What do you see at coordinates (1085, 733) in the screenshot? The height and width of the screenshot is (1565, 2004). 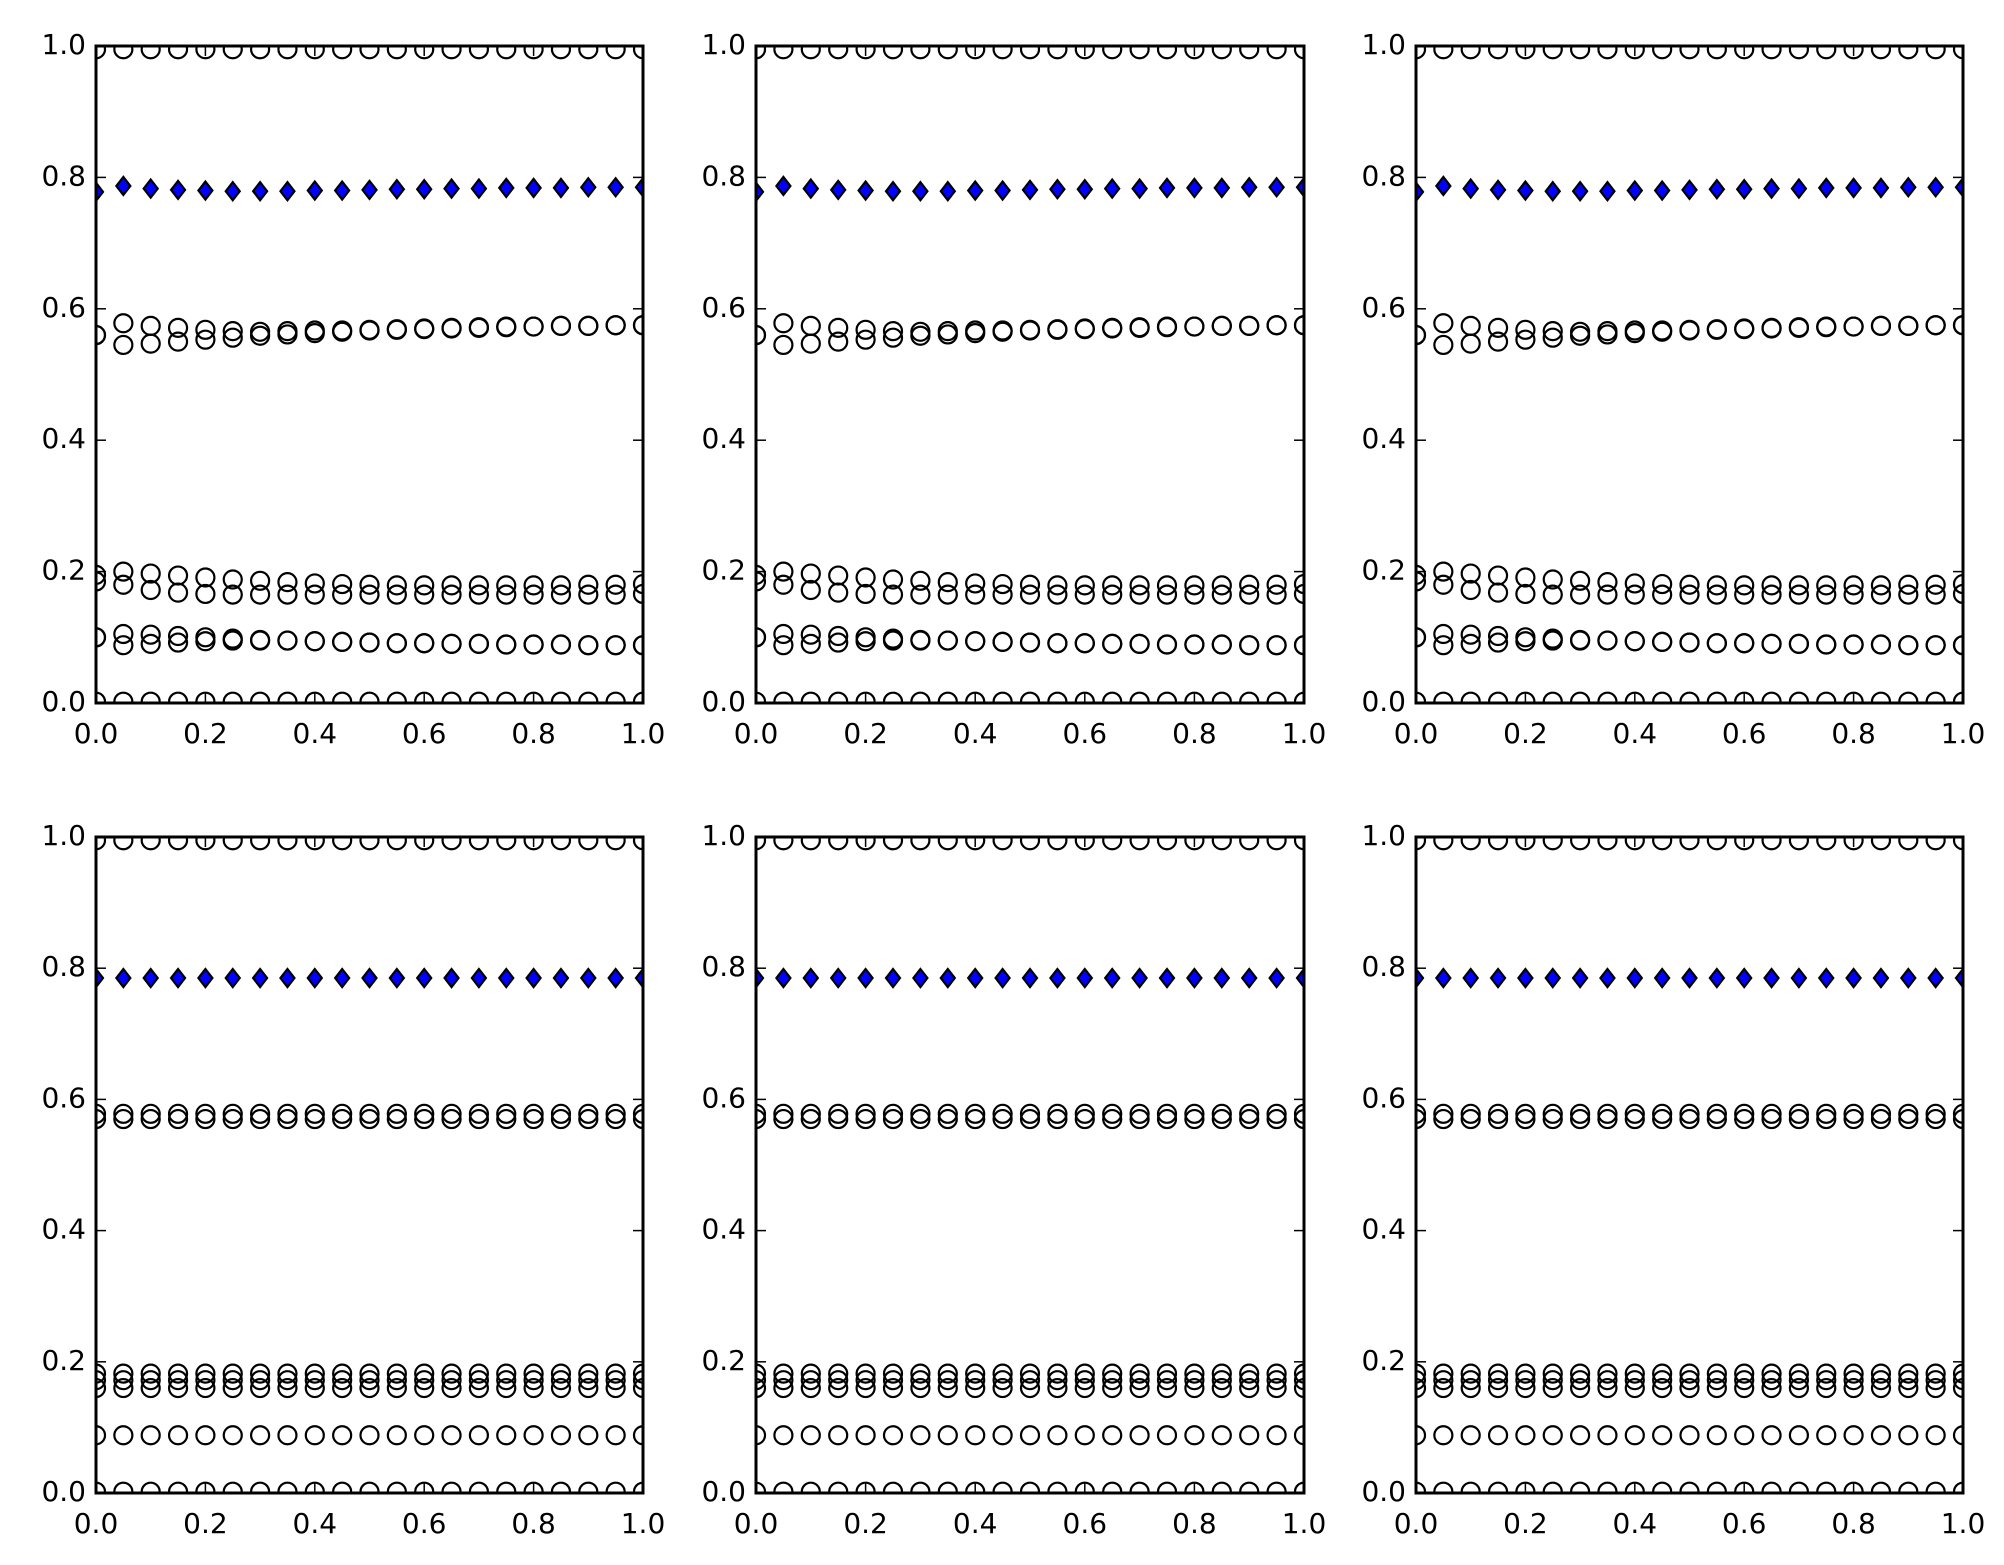 I see `x-tick-label: 0.6` at bounding box center [1085, 733].